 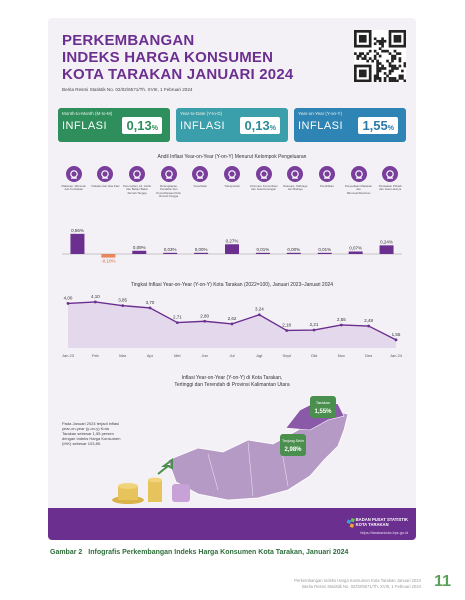 I want to click on x-tick-label: Sept, so click(x=287, y=355).